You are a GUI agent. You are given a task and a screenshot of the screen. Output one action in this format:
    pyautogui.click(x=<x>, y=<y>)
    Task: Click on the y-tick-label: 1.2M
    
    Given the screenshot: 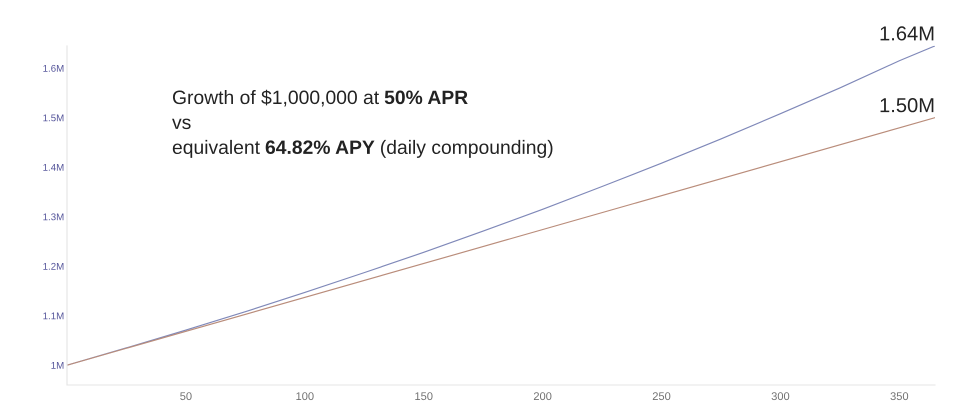 What is the action you would take?
    pyautogui.click(x=53, y=266)
    